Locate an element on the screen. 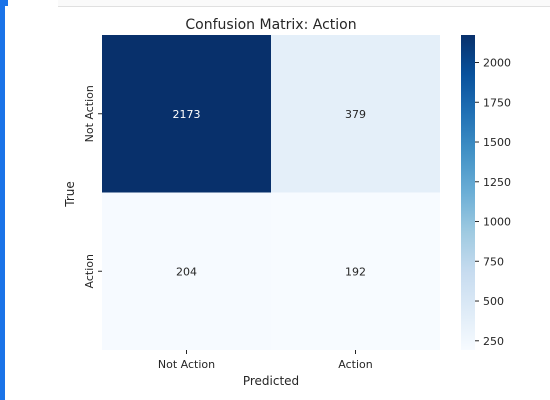  colorbar-tick-label: 750 is located at coordinates (493, 261).